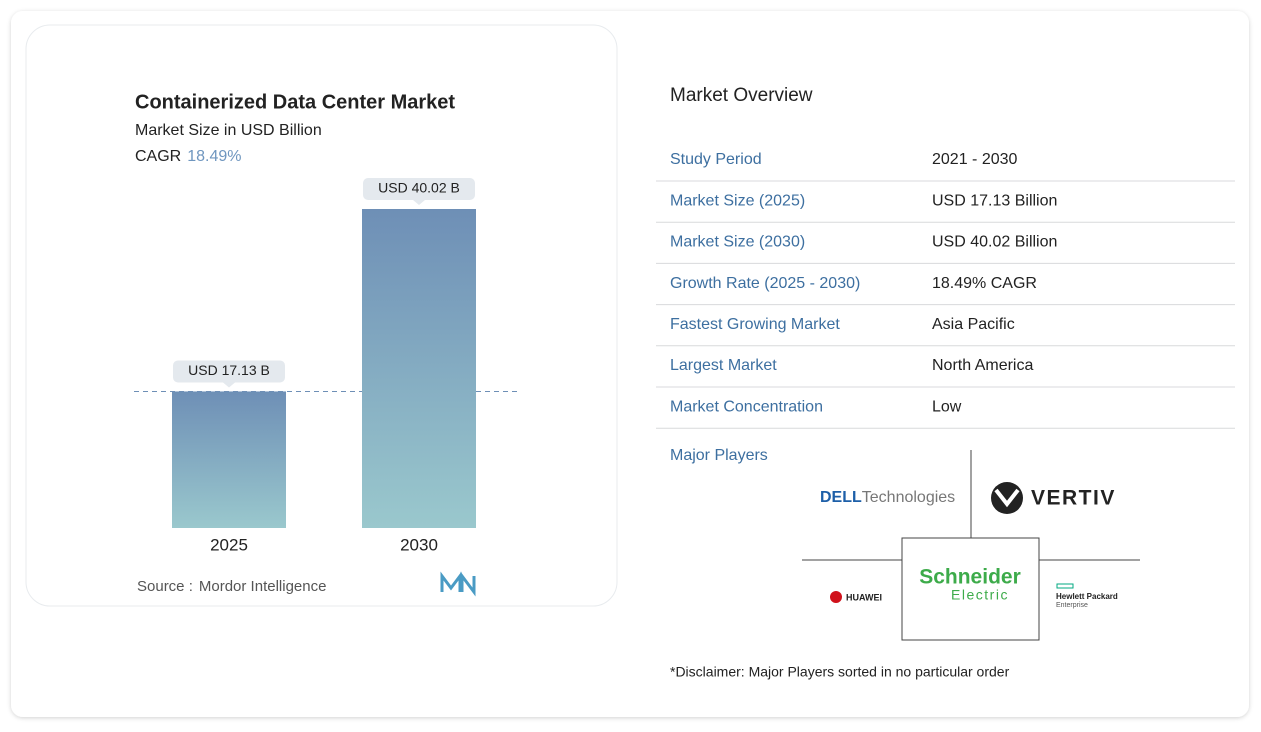 This screenshot has height=732, width=1261. Describe the element at coordinates (755, 324) in the screenshot. I see `row-label: Fastest Growing Market` at that location.